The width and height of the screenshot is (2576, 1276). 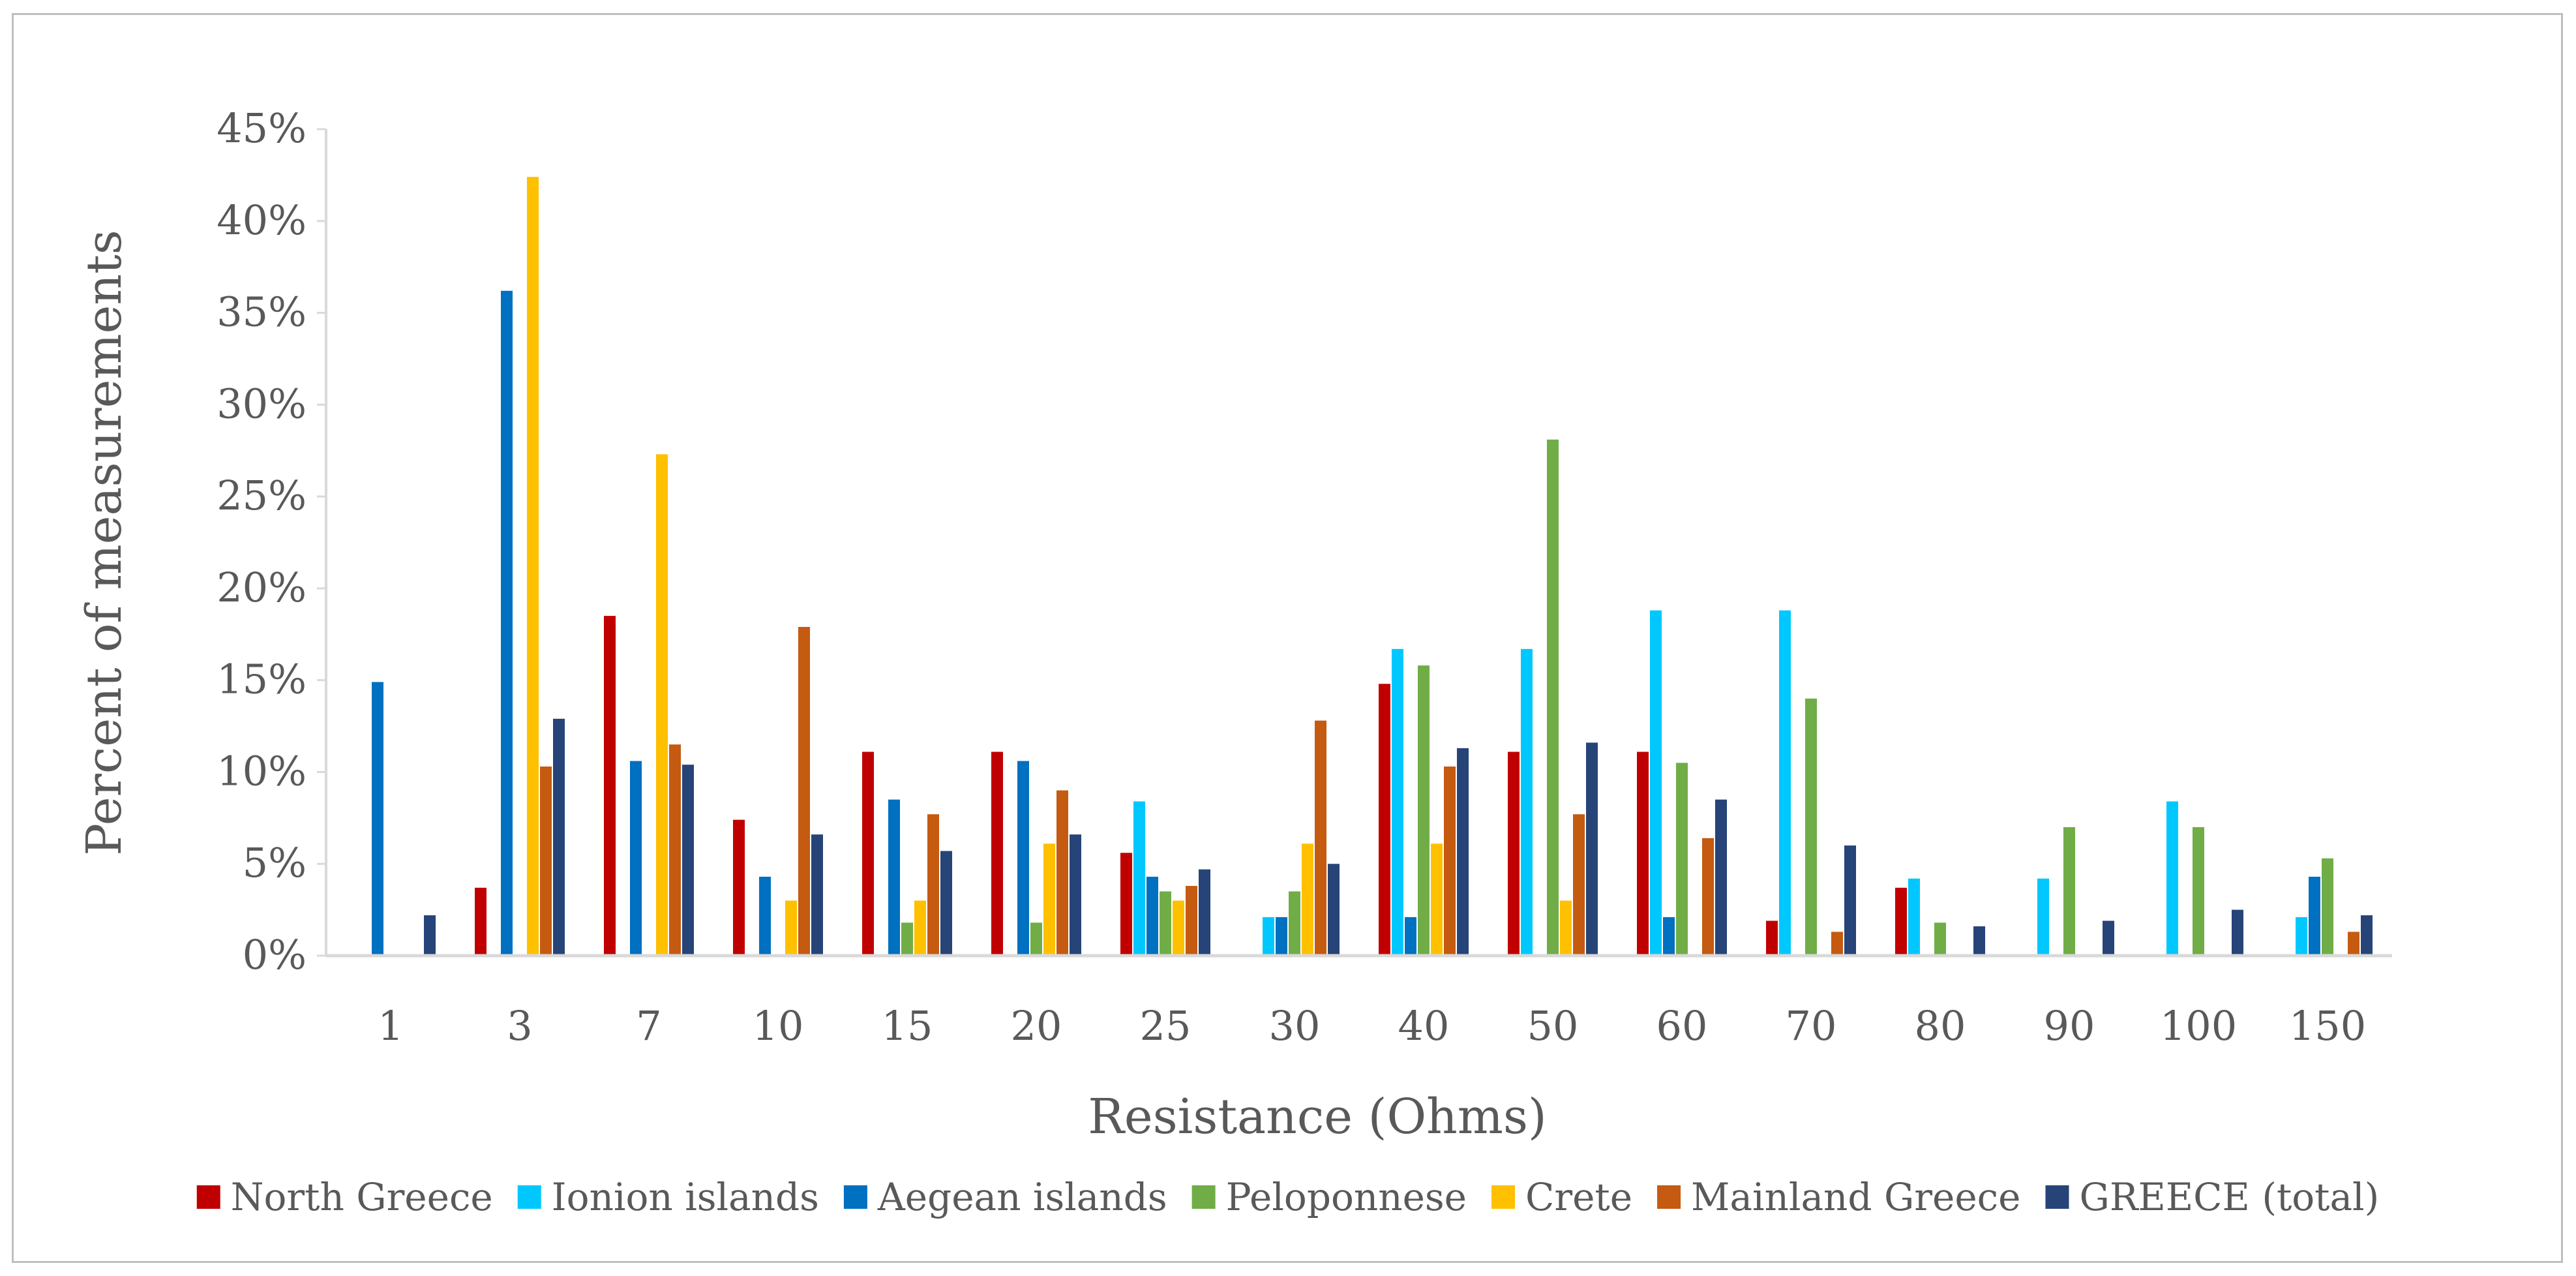 What do you see at coordinates (262, 220) in the screenshot?
I see `y-tick-label: 40%` at bounding box center [262, 220].